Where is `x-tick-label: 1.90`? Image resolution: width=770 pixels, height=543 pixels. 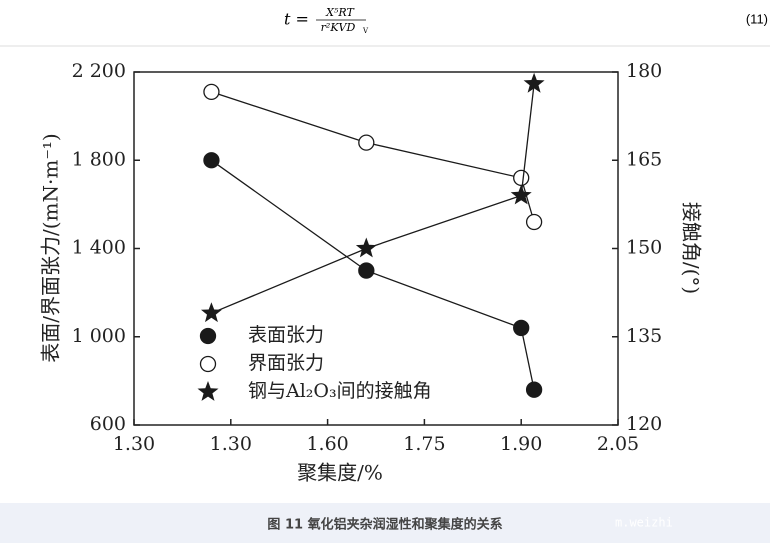
x-tick-label: 1.90 is located at coordinates (521, 444).